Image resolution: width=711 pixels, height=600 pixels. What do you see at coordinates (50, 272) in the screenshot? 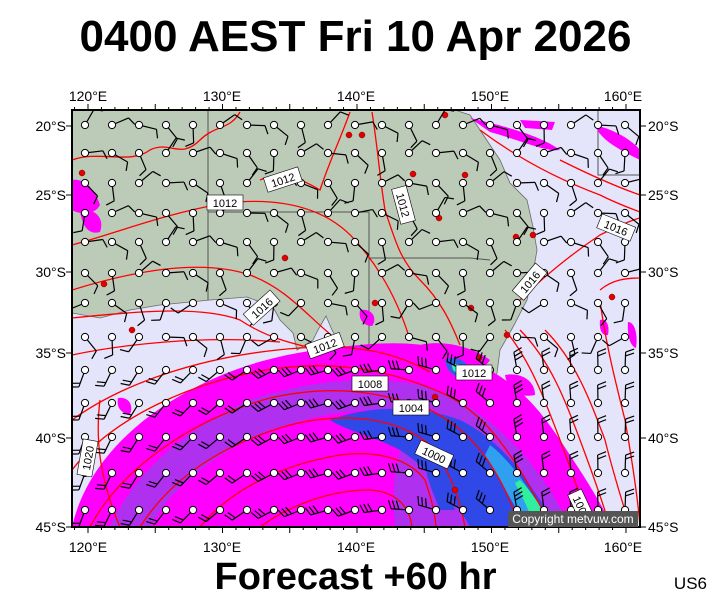
I see `svg-text: 30°S` at bounding box center [50, 272].